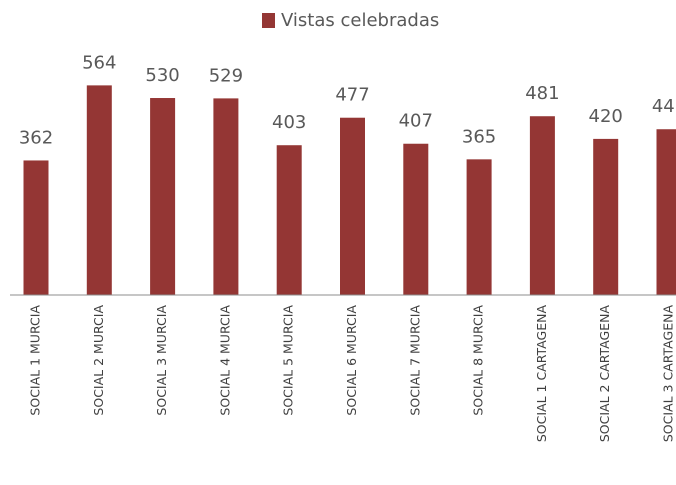  What do you see at coordinates (416, 121) in the screenshot?
I see `data-label: 407` at bounding box center [416, 121].